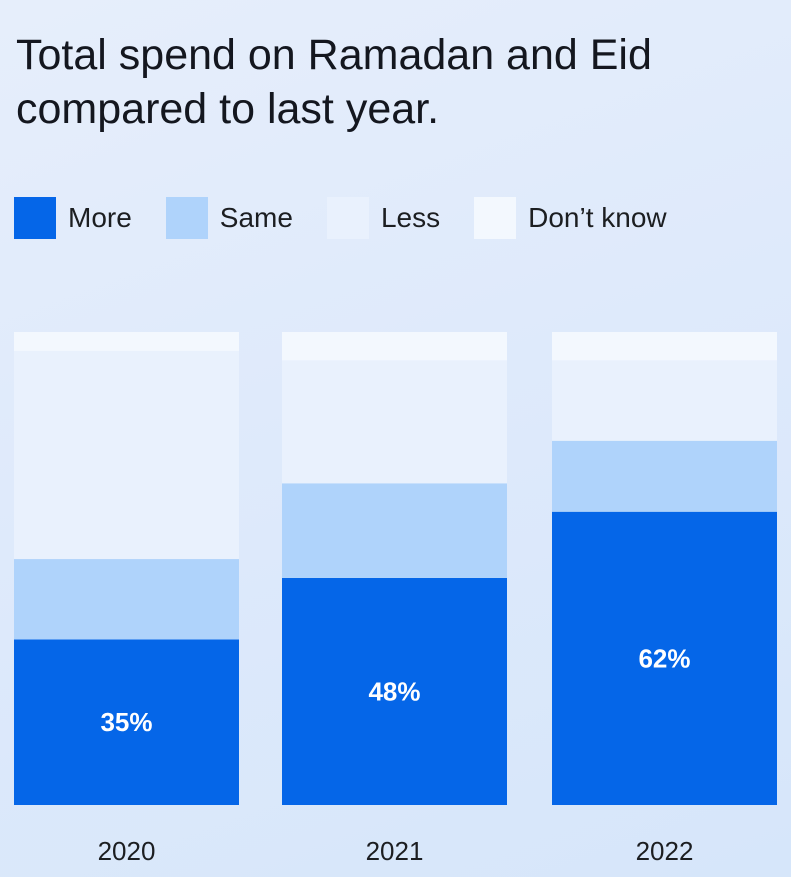 The height and width of the screenshot is (877, 791). Describe the element at coordinates (664, 400) in the screenshot. I see `bar-2022-less` at that location.